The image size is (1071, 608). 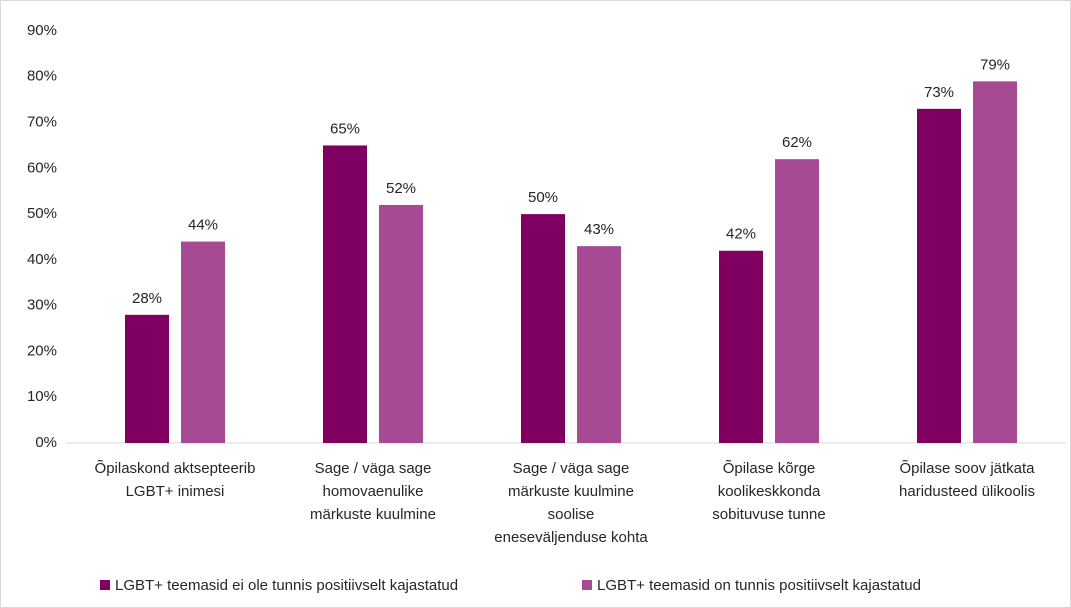 What do you see at coordinates (42, 305) in the screenshot?
I see `y-tick-label: 30%` at bounding box center [42, 305].